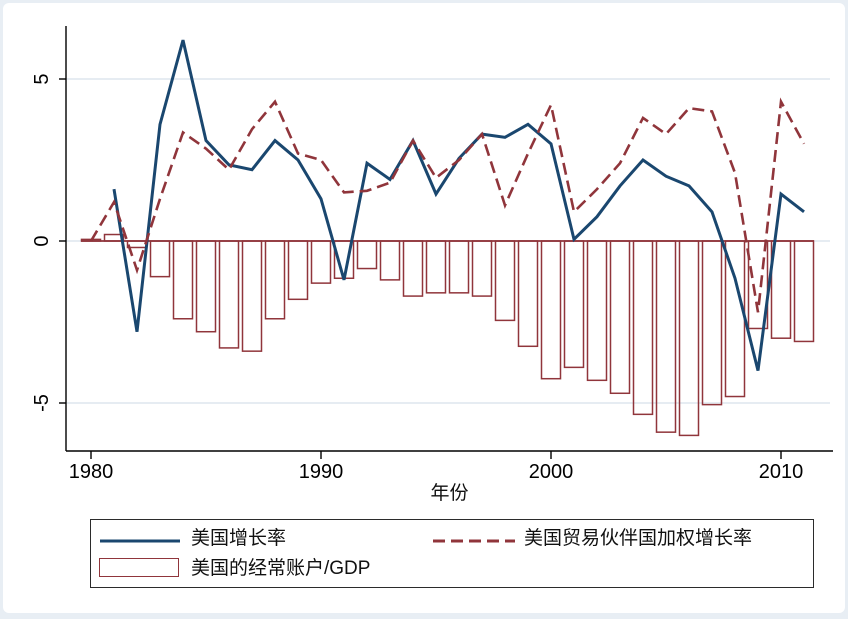  I want to click on bar-2003, so click(620, 317).